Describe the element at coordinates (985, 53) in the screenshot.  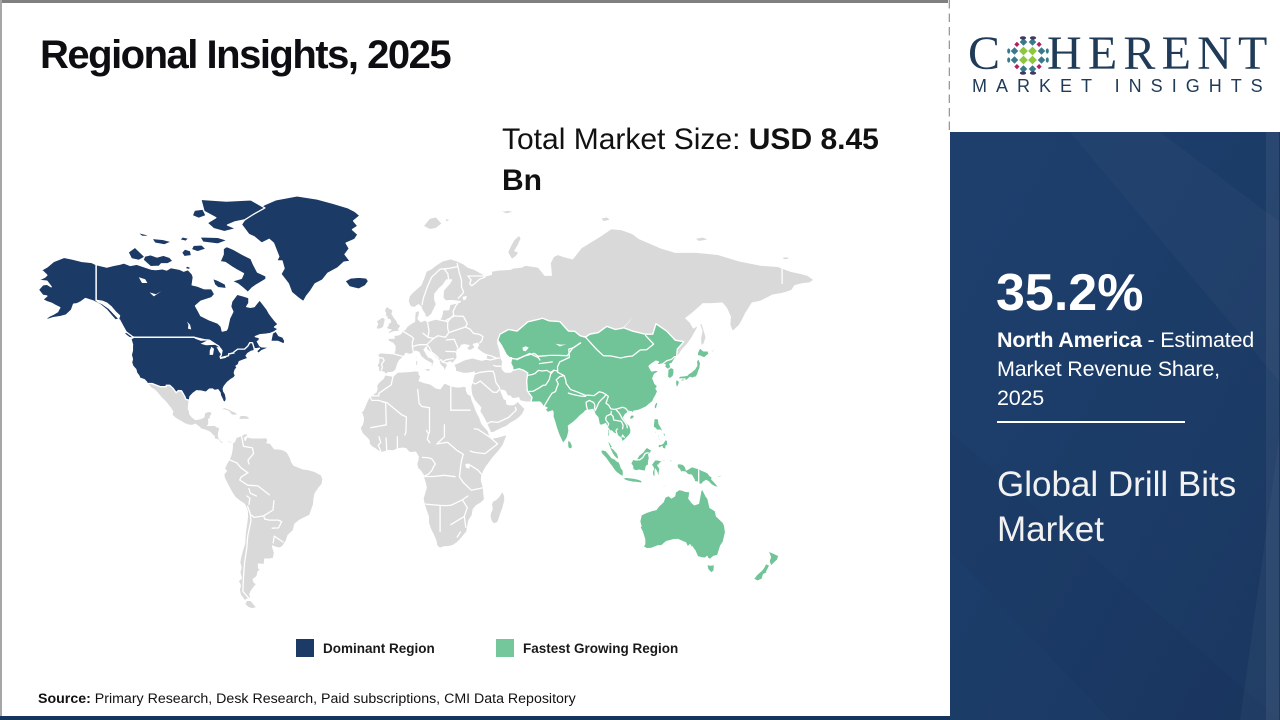
I see `svg-text: C` at that location.